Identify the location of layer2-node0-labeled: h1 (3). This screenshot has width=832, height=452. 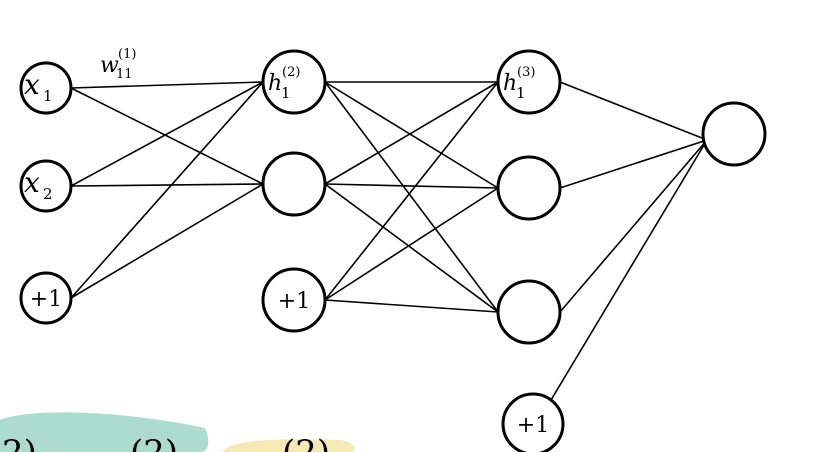
(529, 82).